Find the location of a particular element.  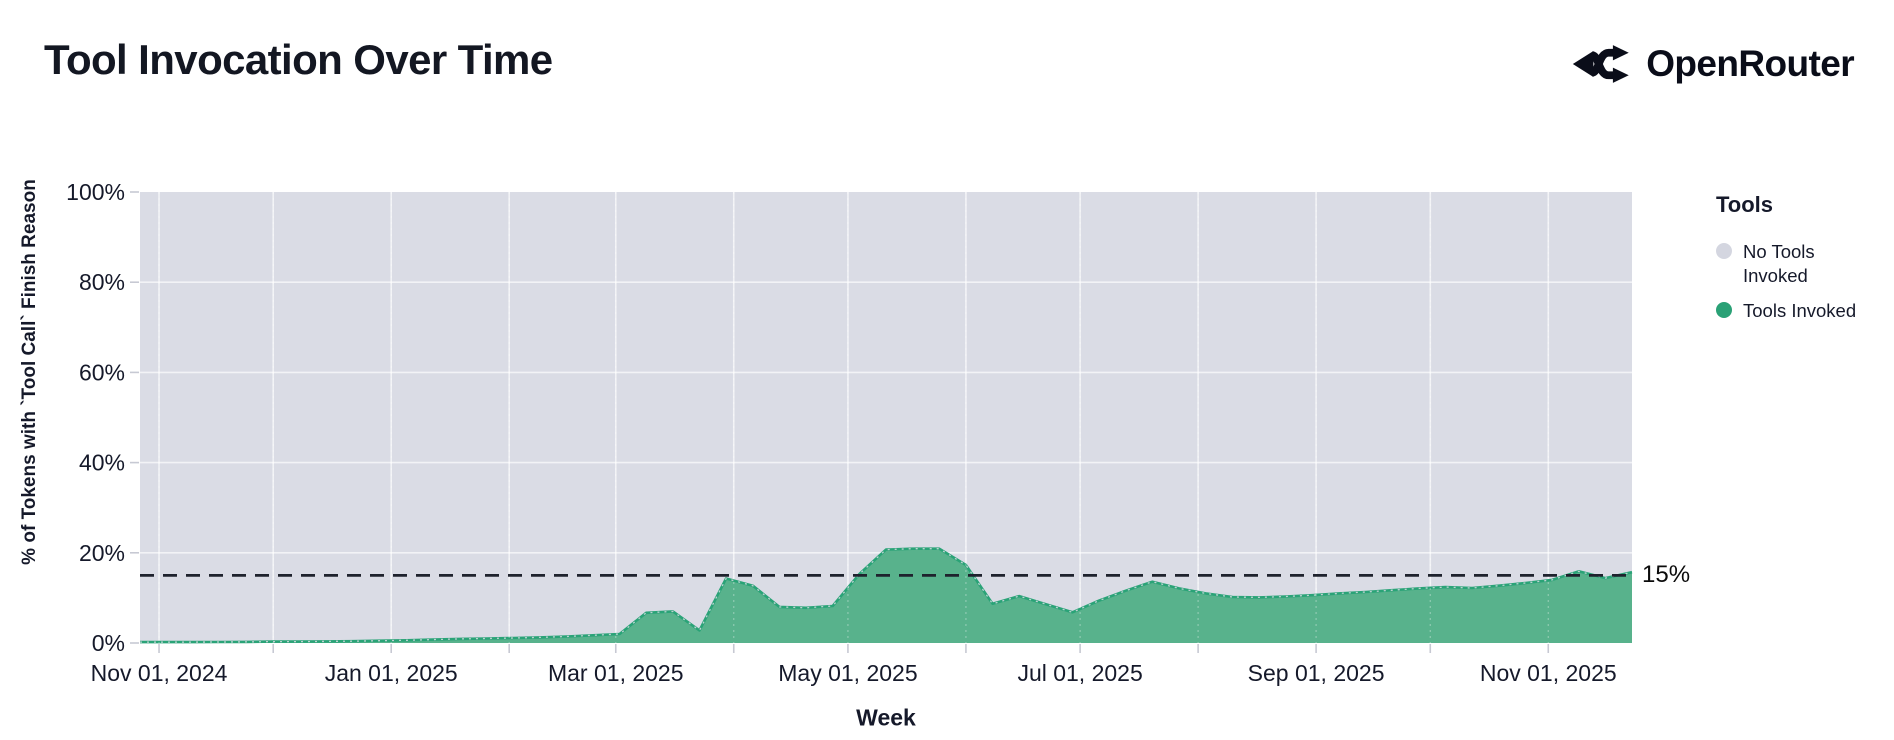

openrouter-brand: OpenRouter is located at coordinates (1713, 64).